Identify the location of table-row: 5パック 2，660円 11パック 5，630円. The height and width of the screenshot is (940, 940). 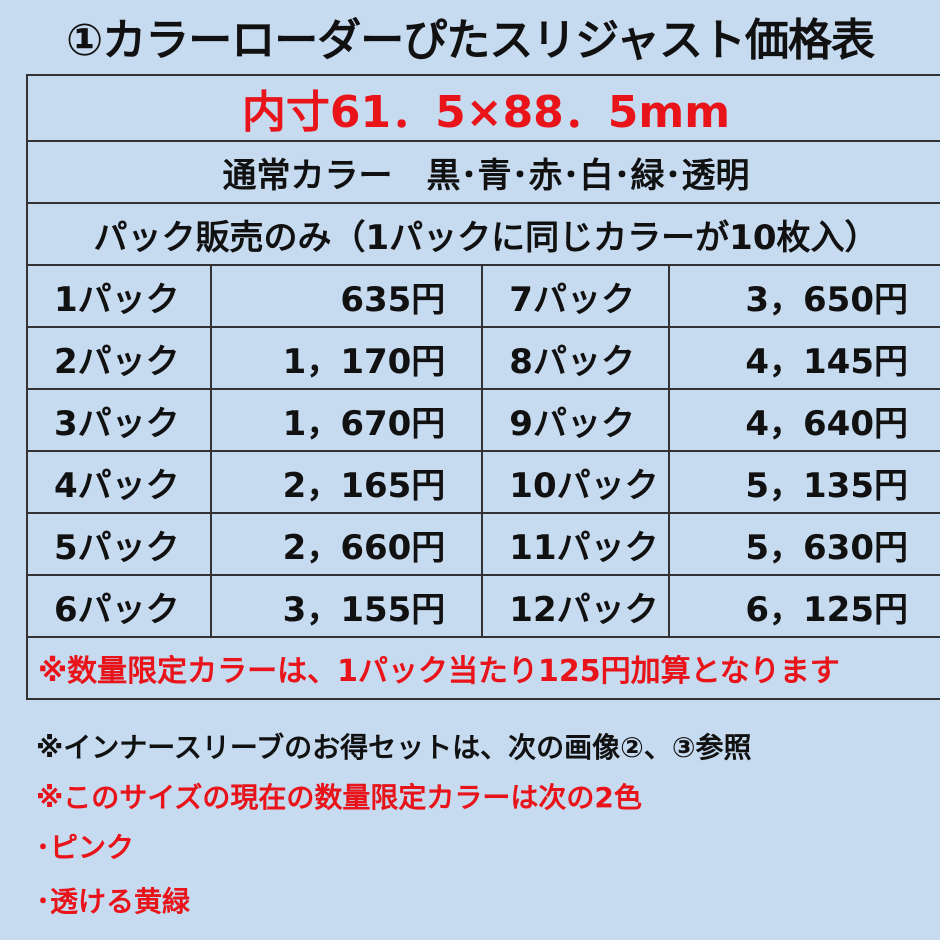
(482, 544).